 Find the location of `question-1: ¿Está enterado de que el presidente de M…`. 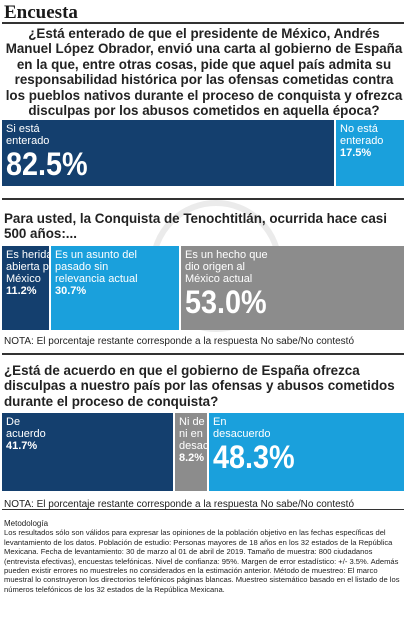

question-1: ¿Está enterado de que el presidente de M… is located at coordinates (204, 72).